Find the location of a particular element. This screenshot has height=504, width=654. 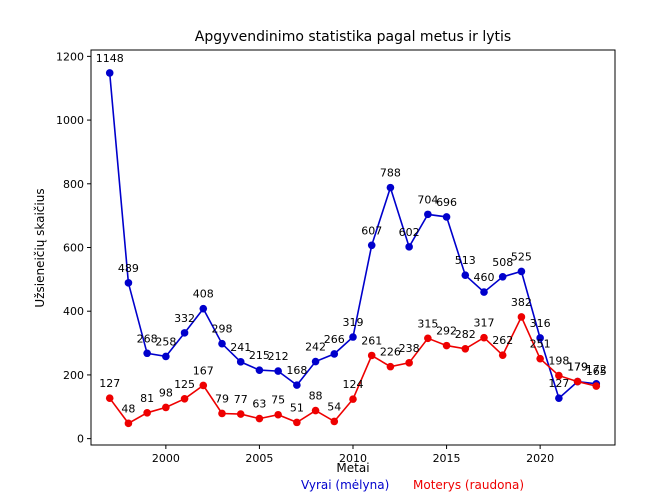

data-label: 258 is located at coordinates (165, 341).